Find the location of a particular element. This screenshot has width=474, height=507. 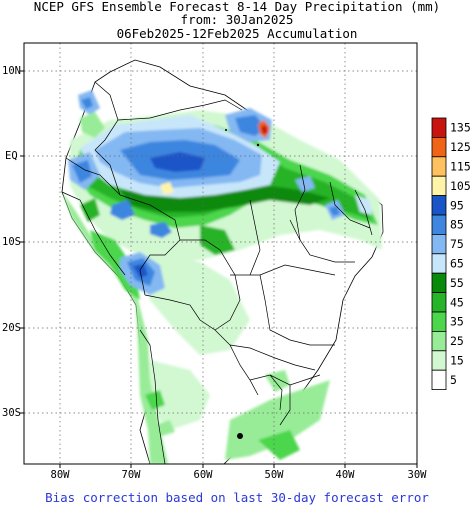

lon-tick-label-80w: 80W is located at coordinates (61, 475).